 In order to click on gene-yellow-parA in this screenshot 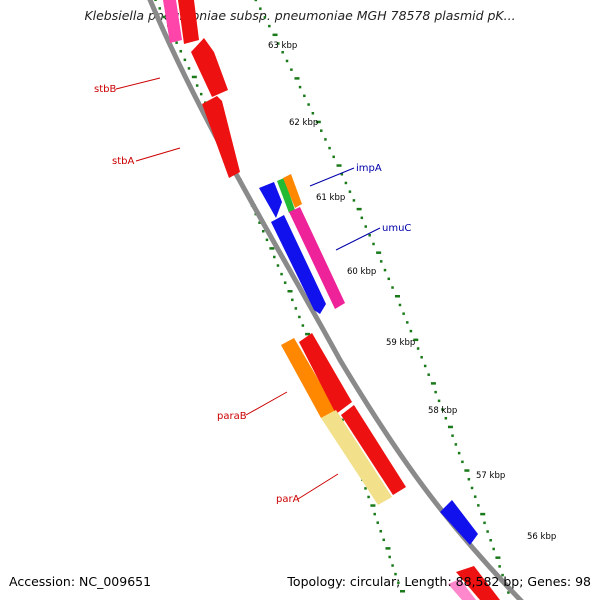, I will do `click(356, 457)`.